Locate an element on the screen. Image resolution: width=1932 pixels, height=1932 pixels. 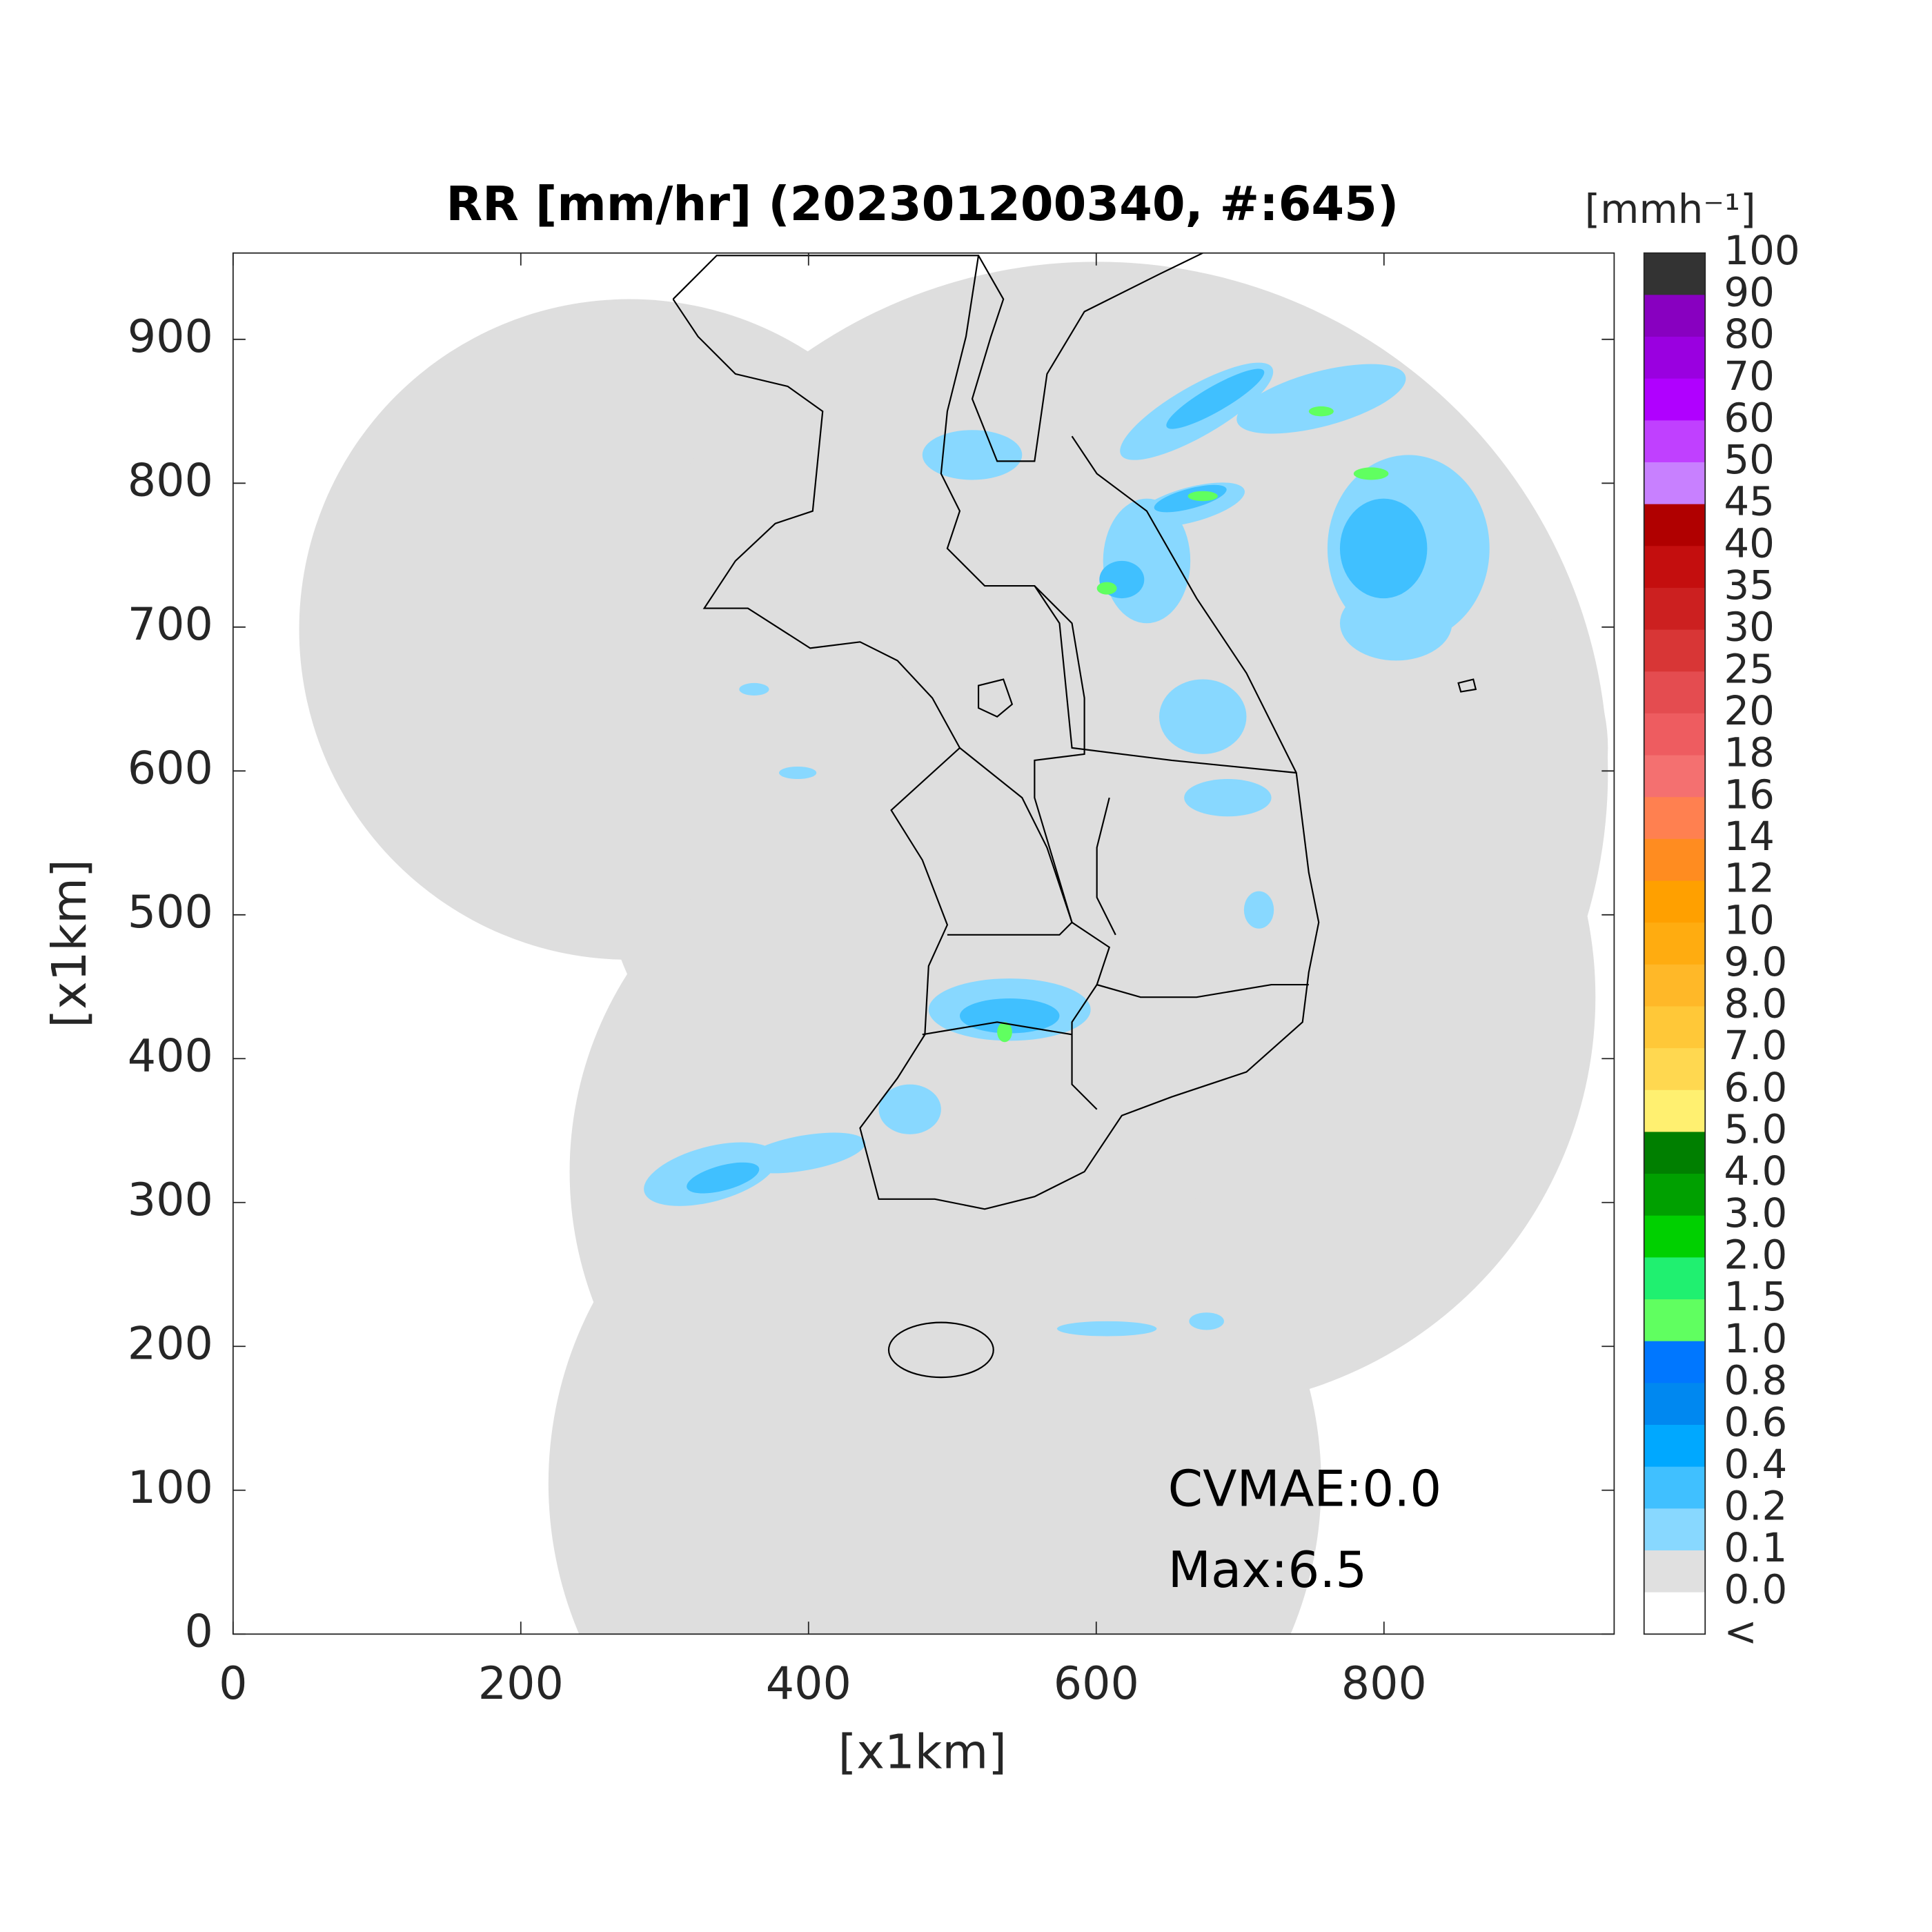
colorbar-tick-label: 90 is located at coordinates (1749, 291).